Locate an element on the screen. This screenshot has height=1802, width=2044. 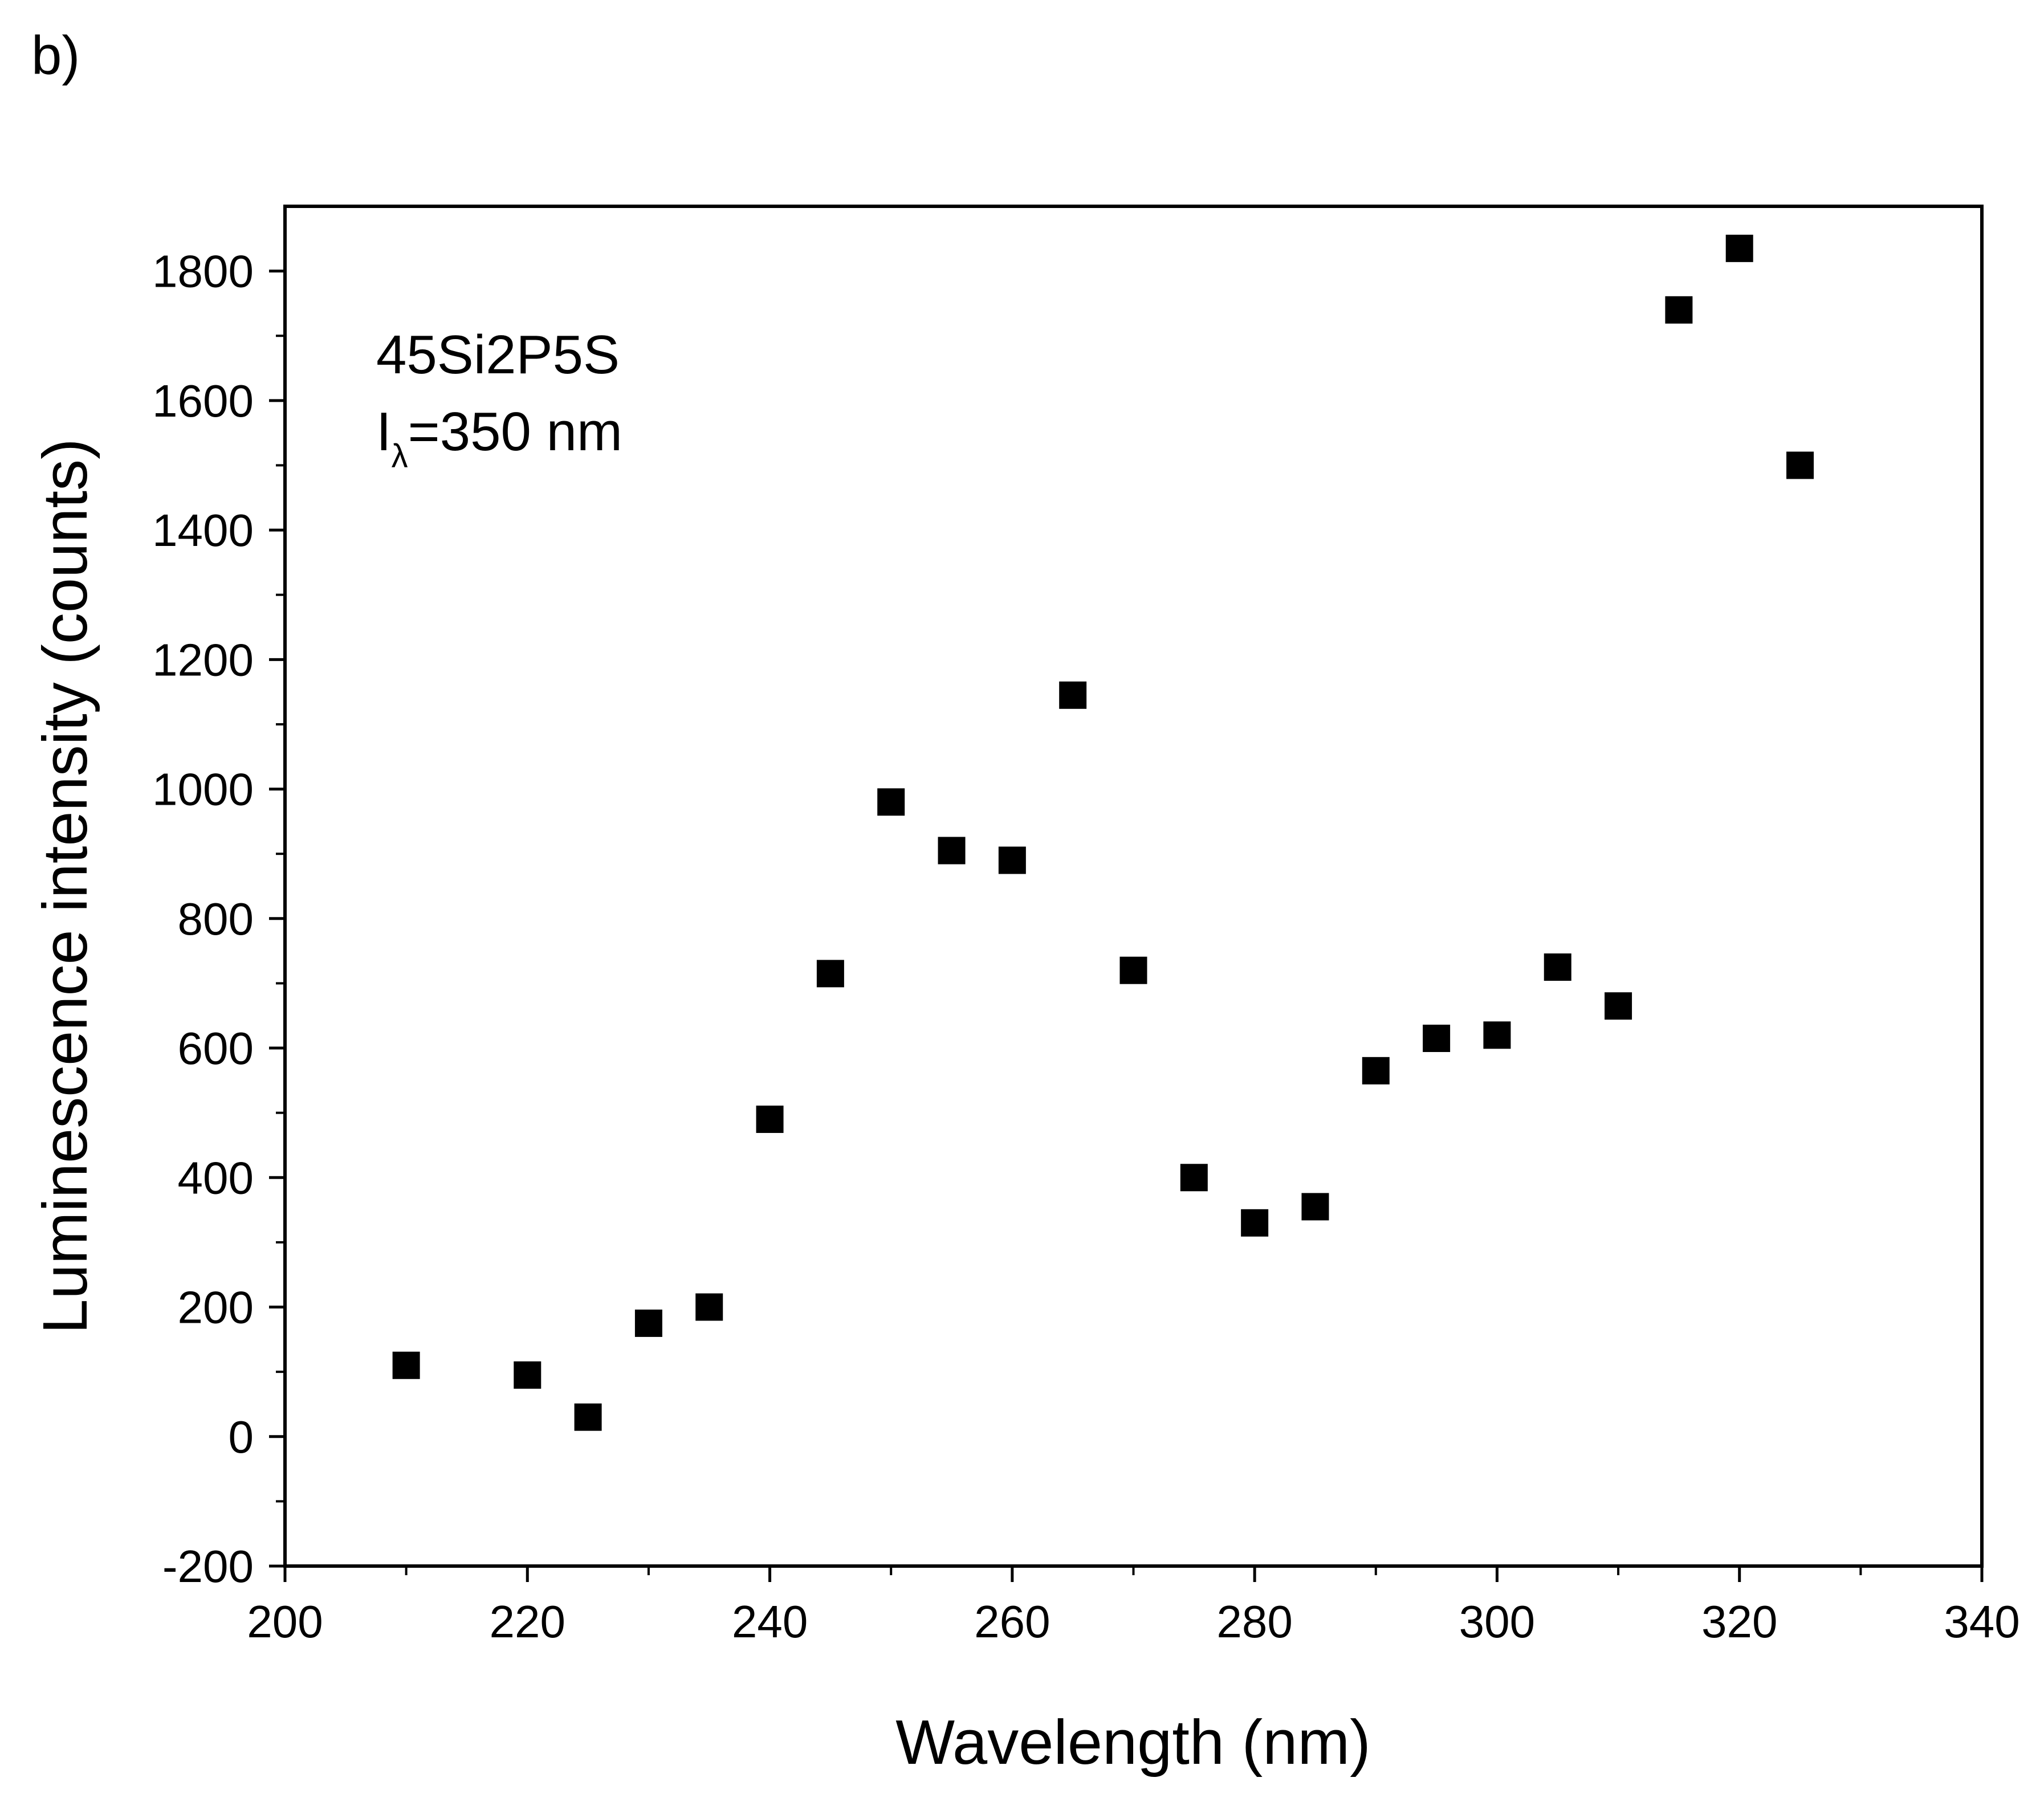
annotation-excitation: Iλ=350 nm is located at coordinates (499, 438).